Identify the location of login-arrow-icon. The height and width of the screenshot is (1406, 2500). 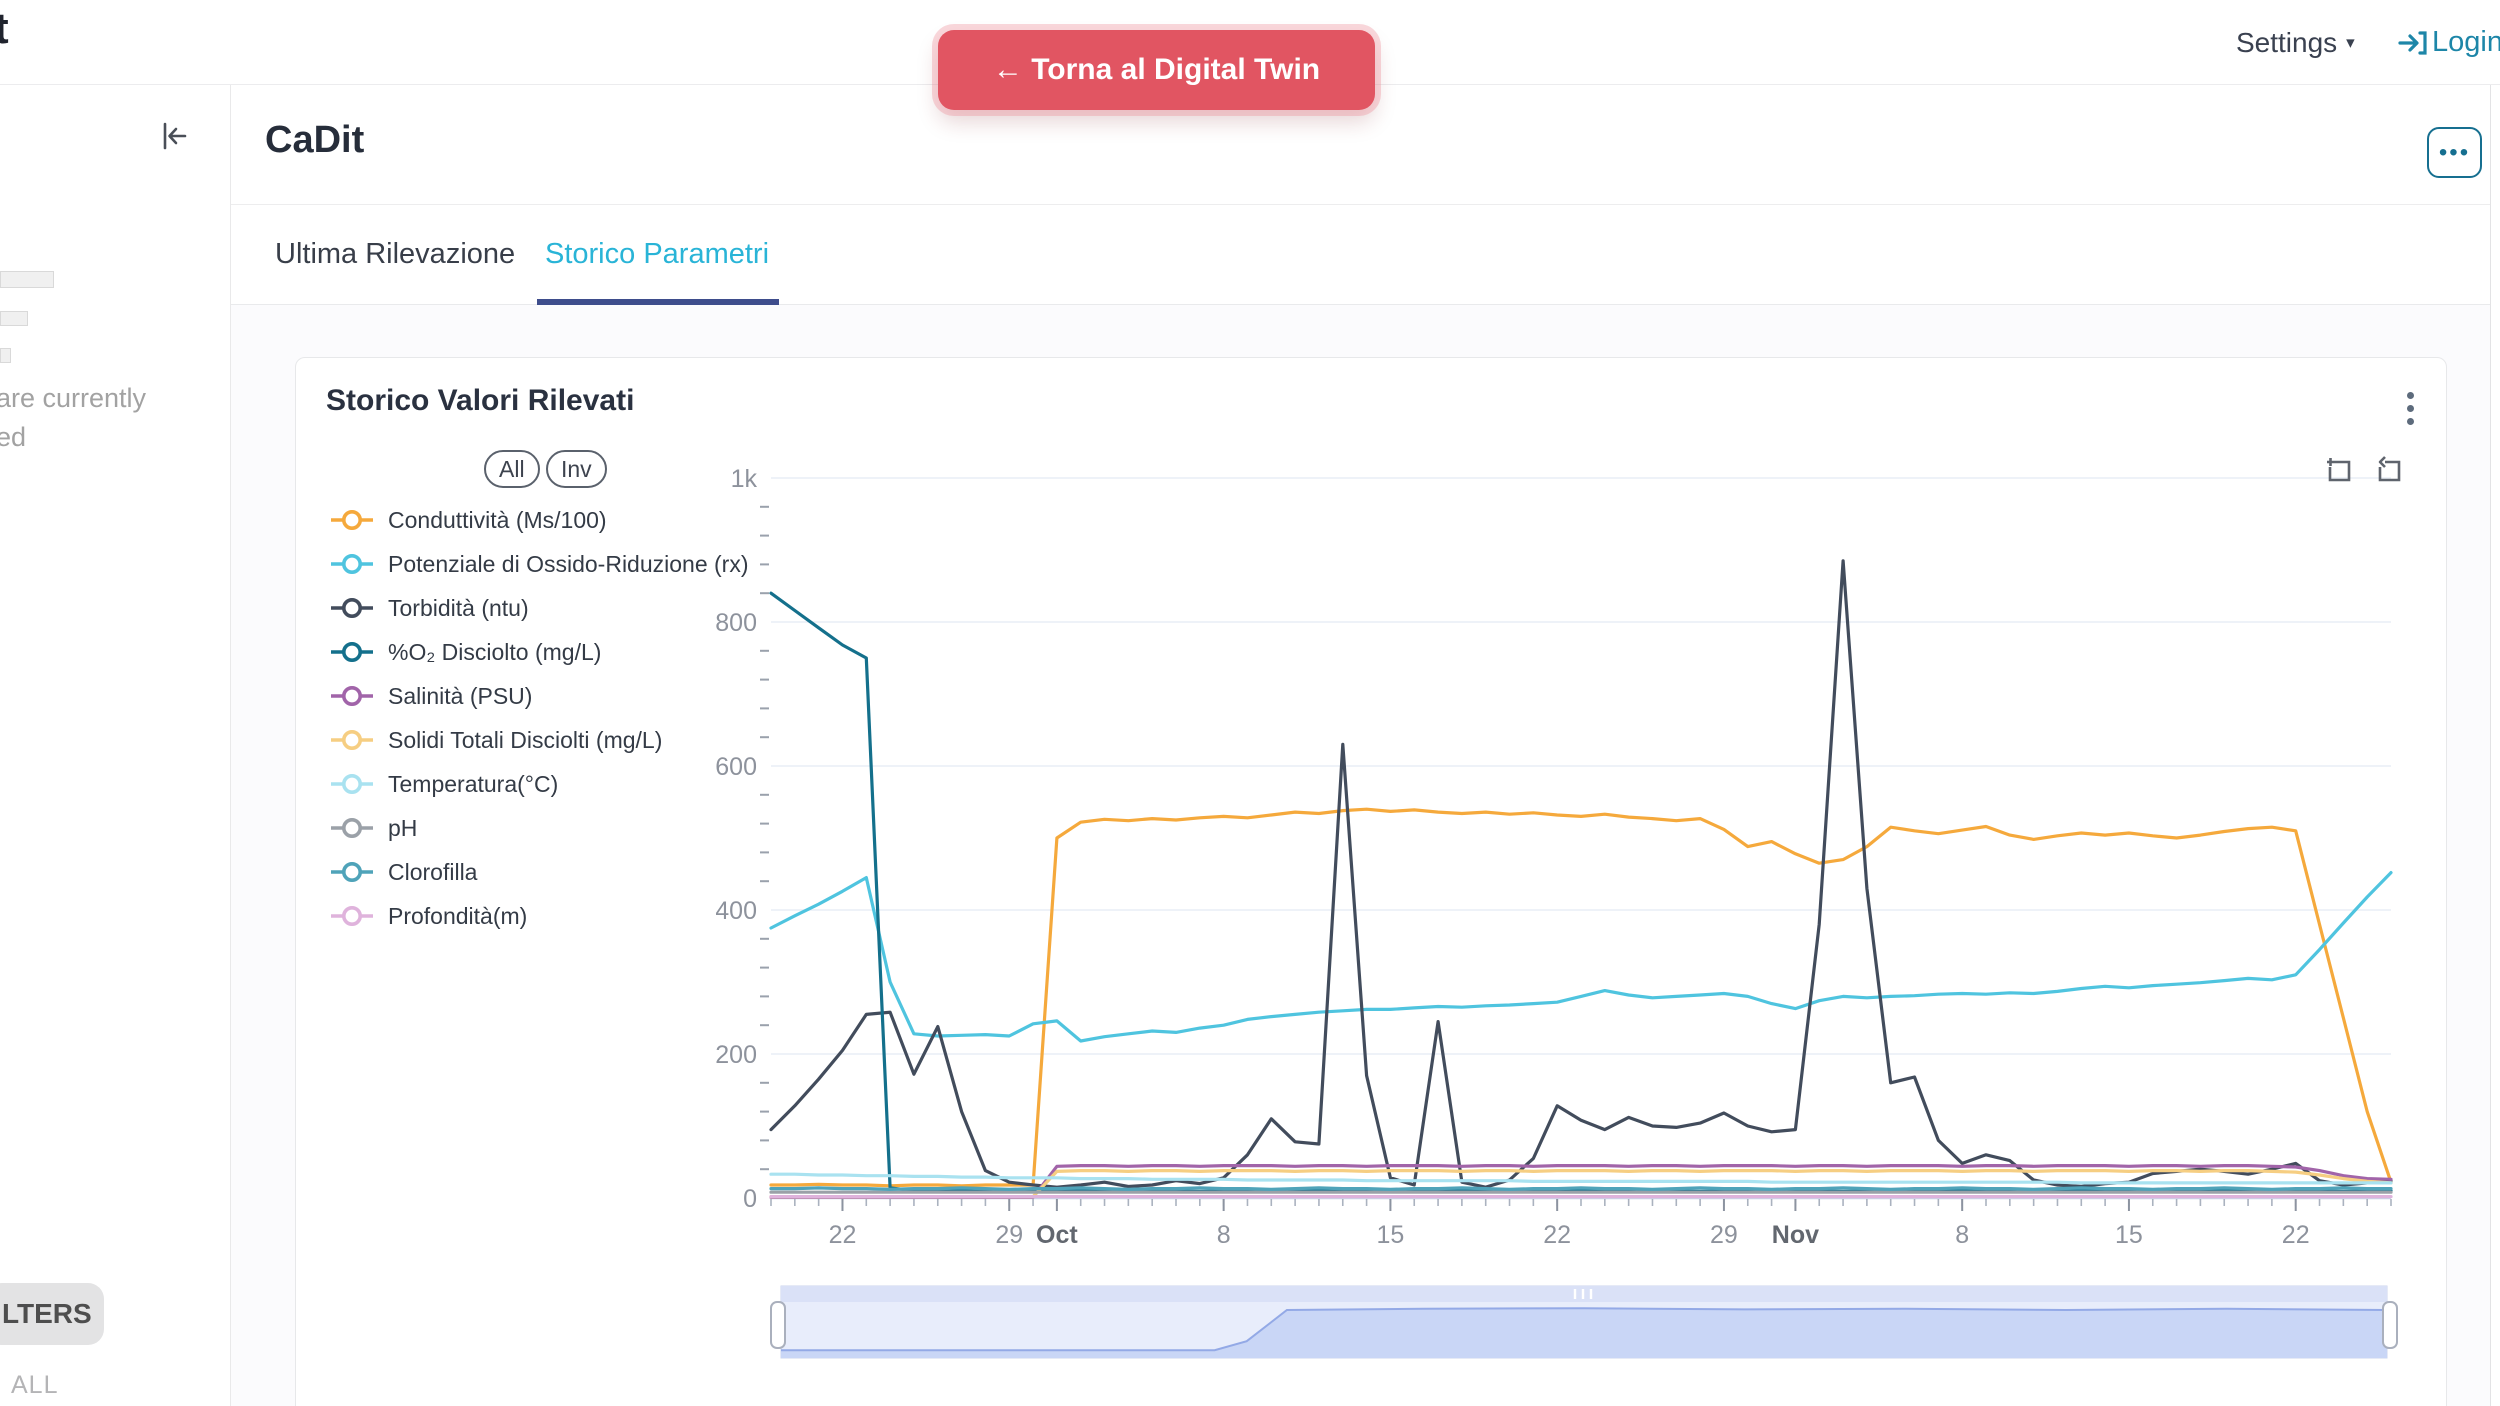
(2412, 42).